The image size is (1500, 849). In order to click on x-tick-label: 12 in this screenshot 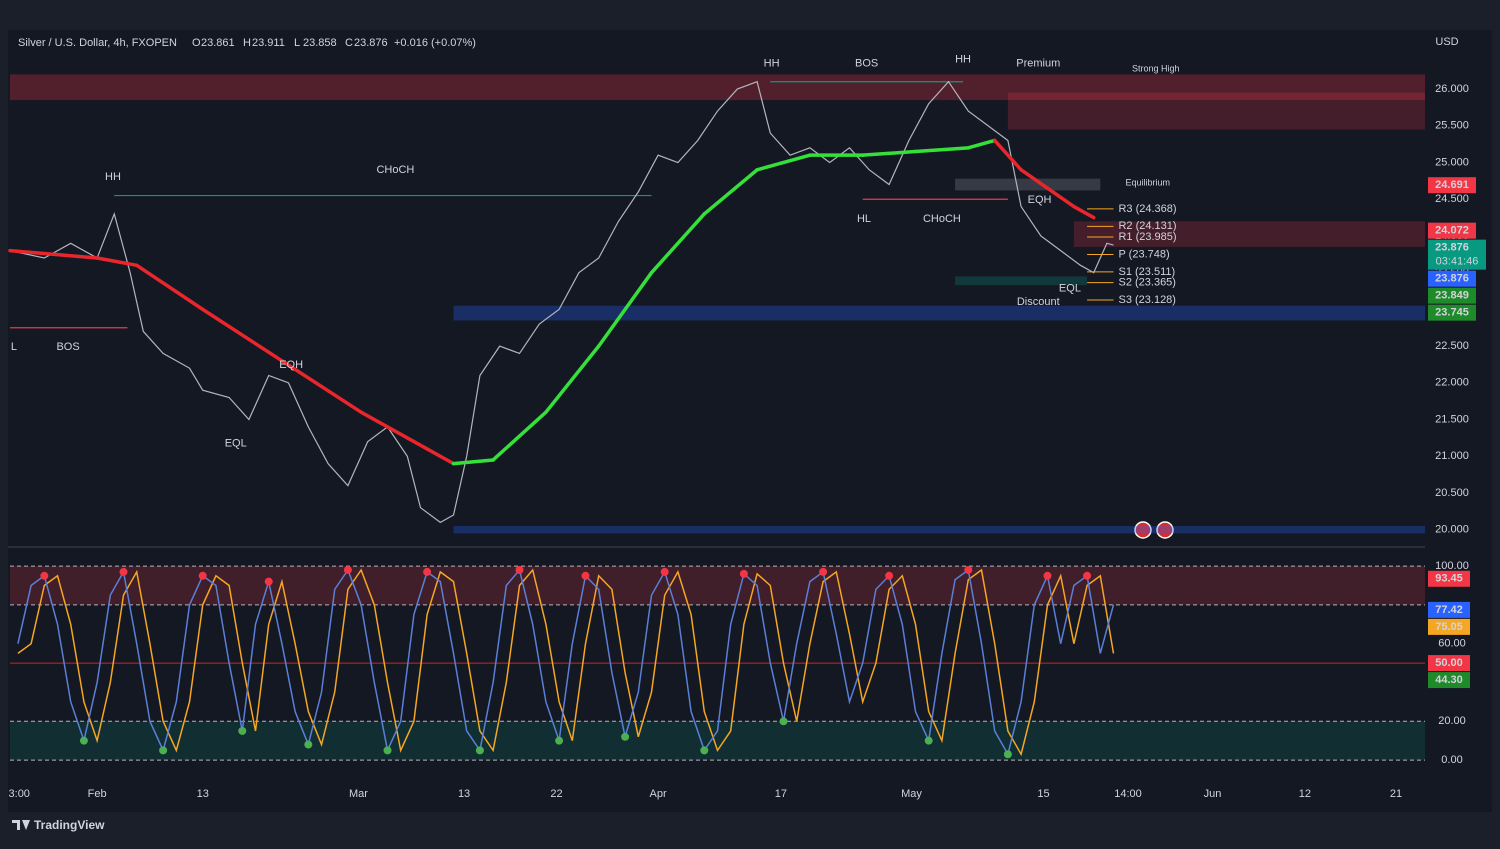, I will do `click(1305, 794)`.